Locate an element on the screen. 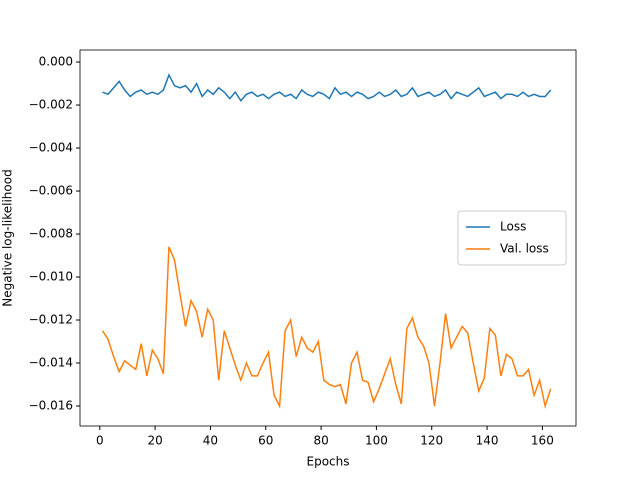 This screenshot has width=640, height=480. series-line is located at coordinates (327, 87).